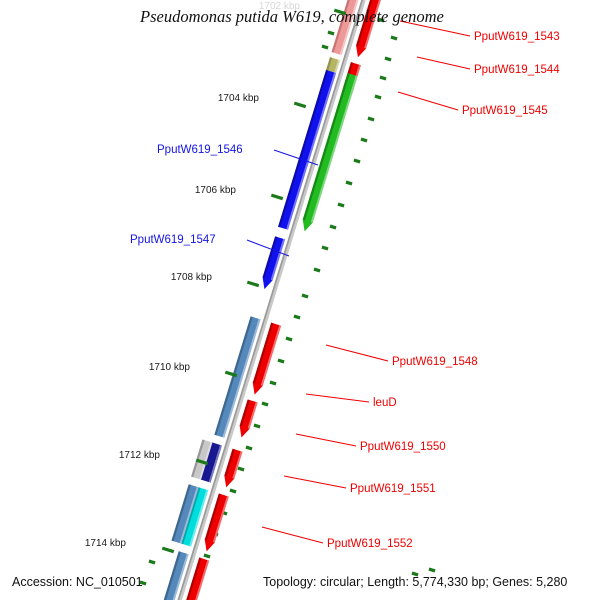  What do you see at coordinates (200, 150) in the screenshot?
I see `gene-label: PputW619_1546` at bounding box center [200, 150].